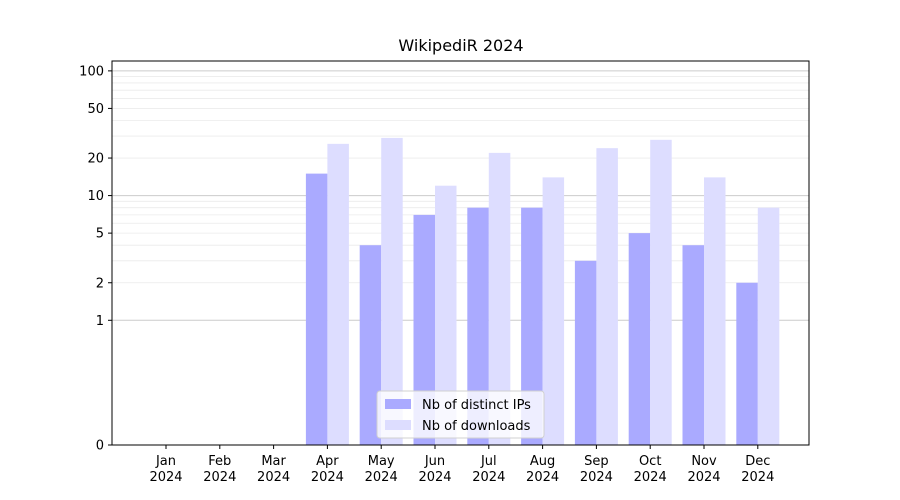 This screenshot has height=500, width=900. Describe the element at coordinates (95, 159) in the screenshot. I see `y-tick-label: 20` at that location.